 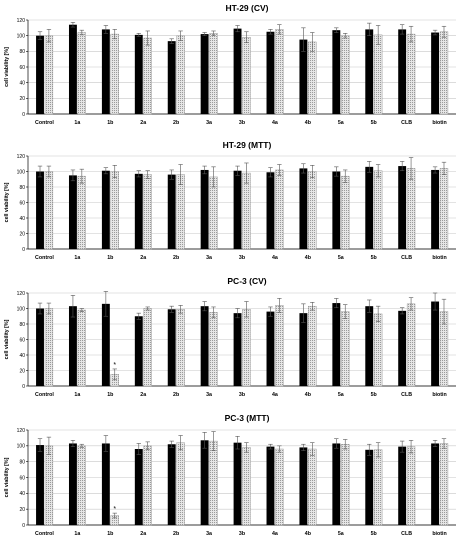 I want to click on x-tick-label-Control: Control, so click(x=44, y=395).